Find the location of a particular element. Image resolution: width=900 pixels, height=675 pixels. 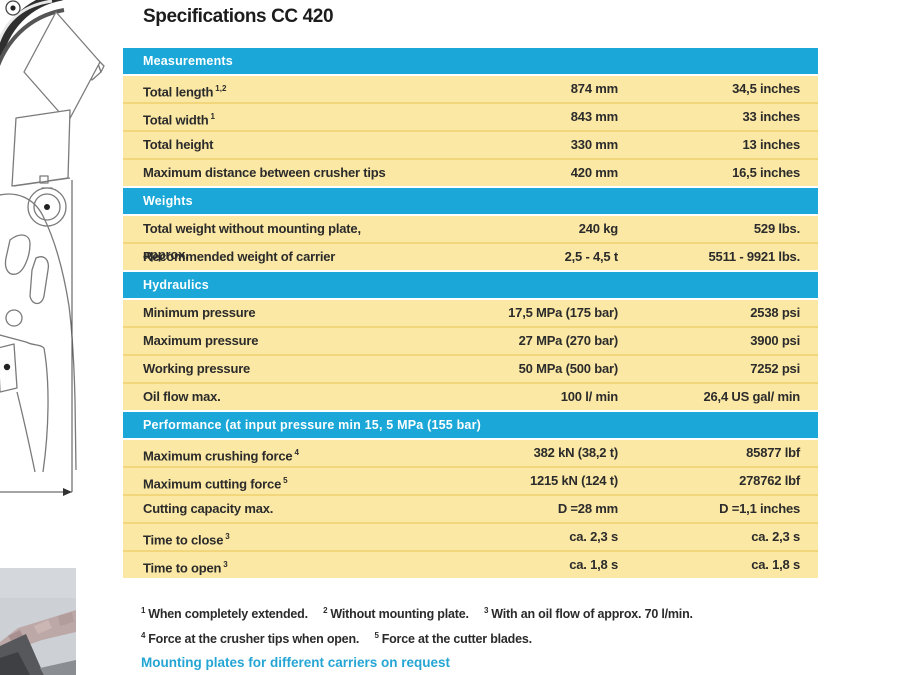

row-metric-value: D =28 mm is located at coordinates (587, 508).